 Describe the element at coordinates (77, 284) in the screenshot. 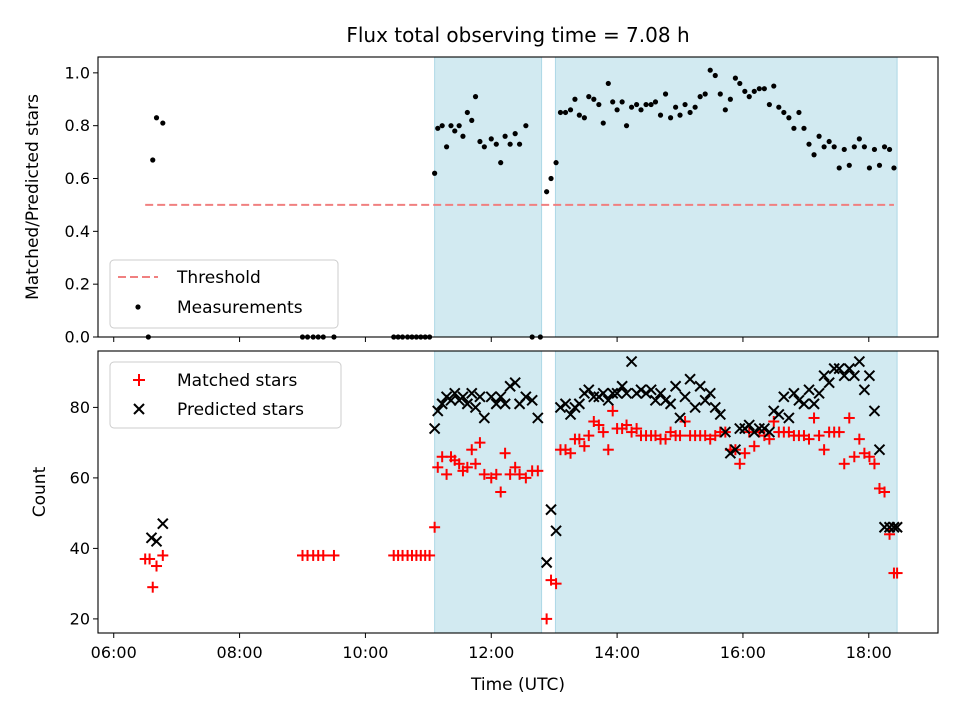

I see `ratio-y-tick-label: 0.2` at that location.